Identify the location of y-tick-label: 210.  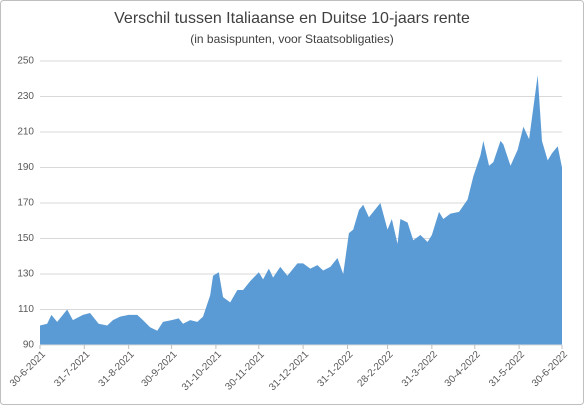
(25, 132).